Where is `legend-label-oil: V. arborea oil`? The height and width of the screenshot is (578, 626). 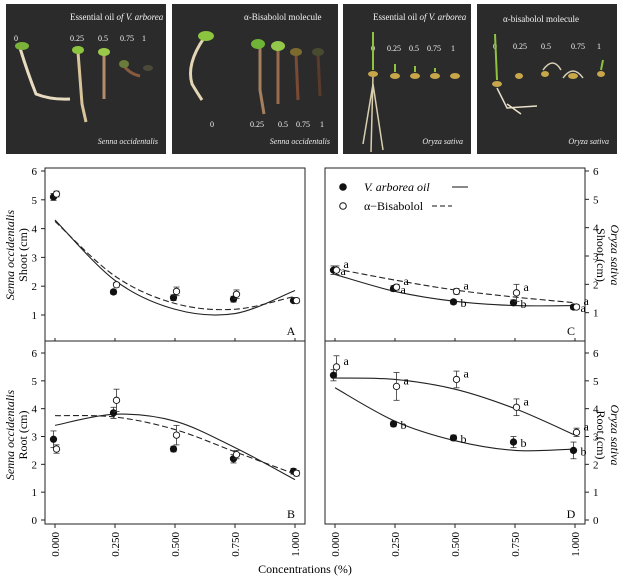 legend-label-oil: V. arborea oil is located at coordinates (397, 187).